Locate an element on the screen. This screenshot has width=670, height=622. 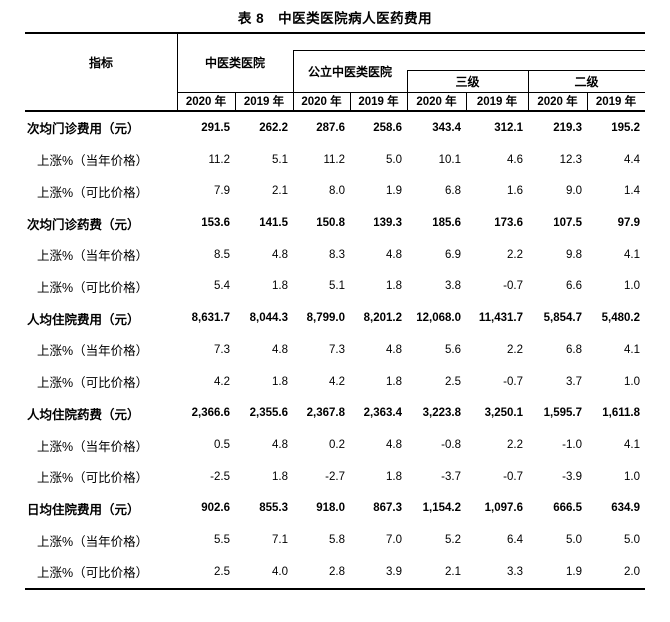
table-row: 上涨%（可比价格） 5.4 1.8 5.1 1.8 3.8 -0.7 6.6 1.0 is located at coordinates (335, 287).